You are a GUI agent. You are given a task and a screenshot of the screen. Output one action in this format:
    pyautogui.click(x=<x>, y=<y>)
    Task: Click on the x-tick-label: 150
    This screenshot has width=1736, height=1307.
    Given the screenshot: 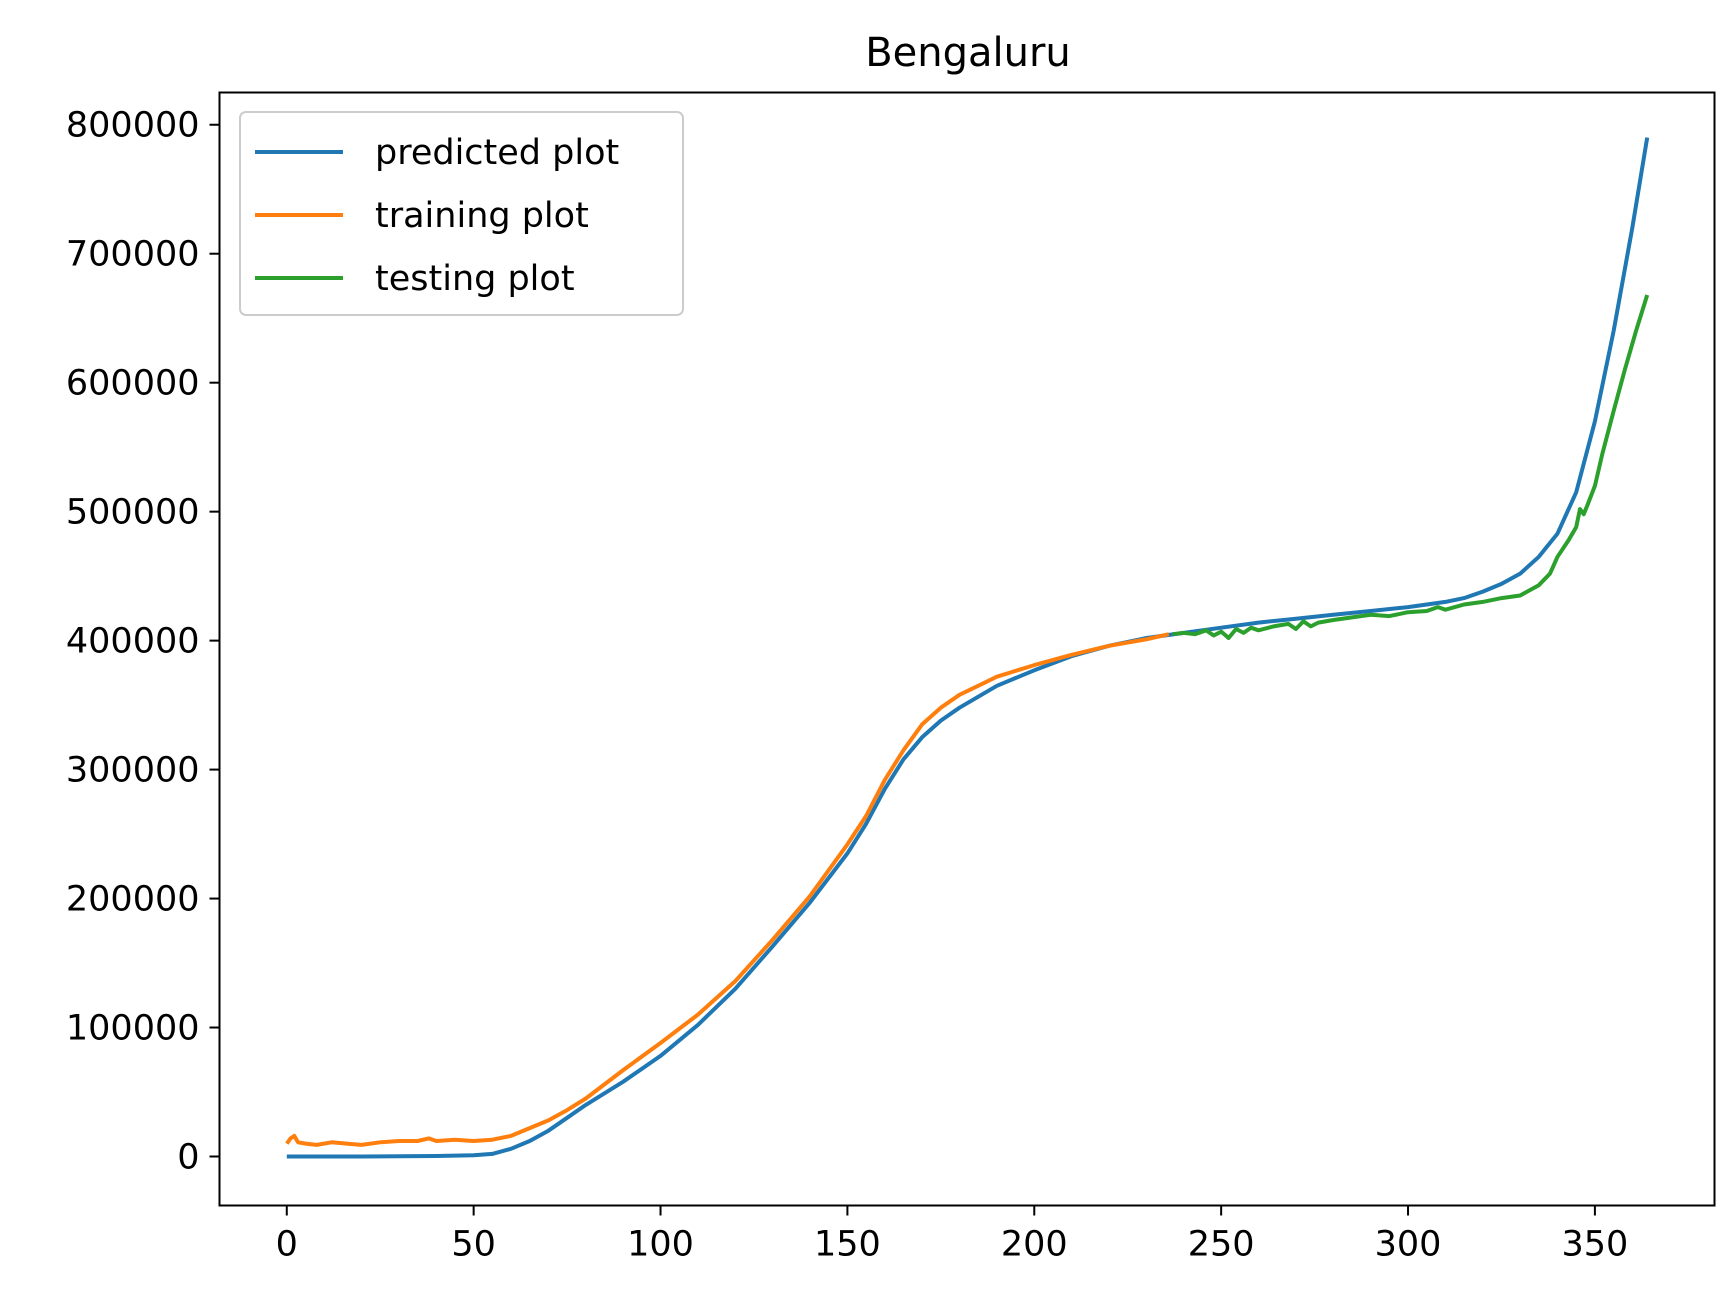 What is the action you would take?
    pyautogui.click(x=847, y=1245)
    